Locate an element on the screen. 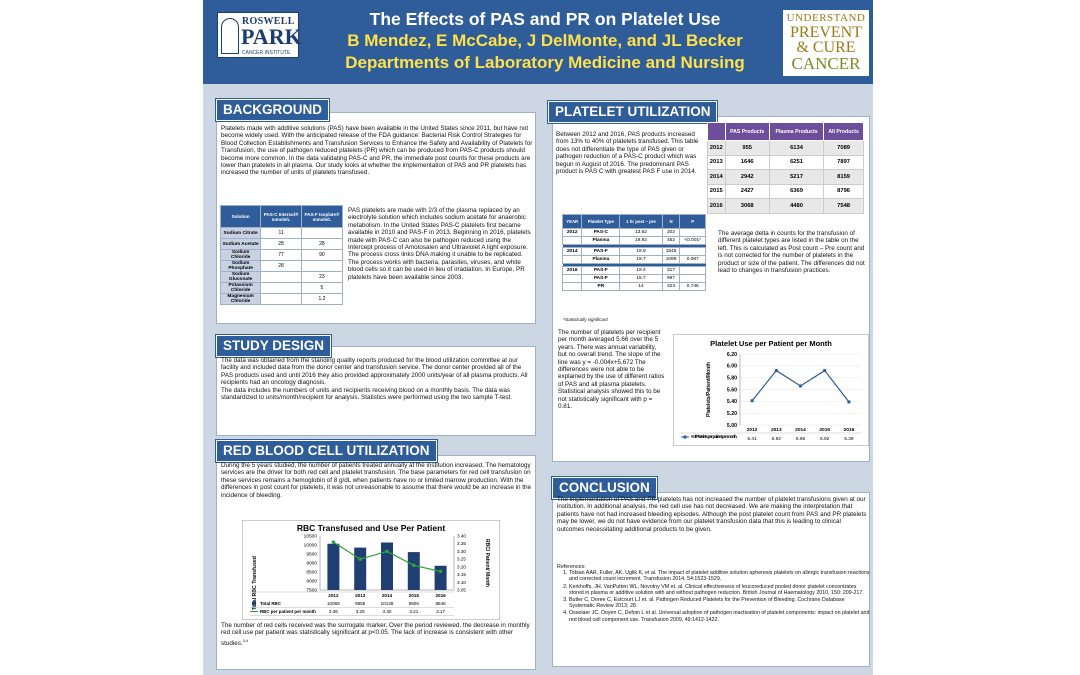  solution-table-header: PAS-F Isoplate® mmole/L is located at coordinates (322, 216).